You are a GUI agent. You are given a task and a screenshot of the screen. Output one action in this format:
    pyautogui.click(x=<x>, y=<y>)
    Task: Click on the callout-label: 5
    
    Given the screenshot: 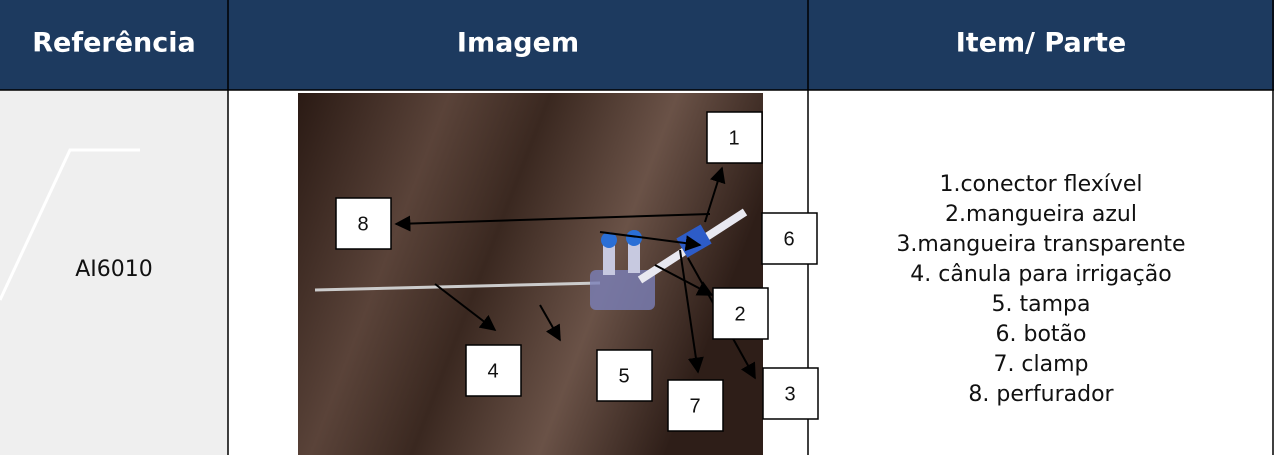 What is the action you would take?
    pyautogui.click(x=623, y=376)
    